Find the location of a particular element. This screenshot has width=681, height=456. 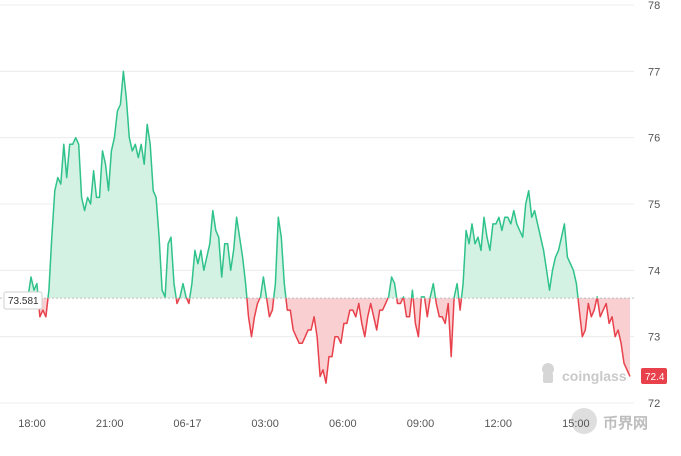

corner-watermark-text: 币界网 is located at coordinates (625, 423).